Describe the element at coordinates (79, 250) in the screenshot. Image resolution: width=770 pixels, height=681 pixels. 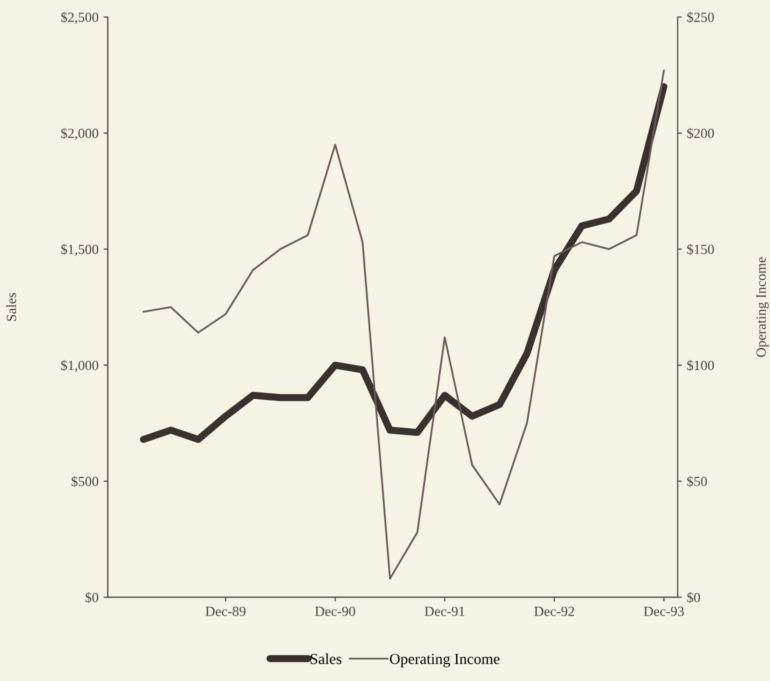
I see `y-tick-label: $1,500` at that location.